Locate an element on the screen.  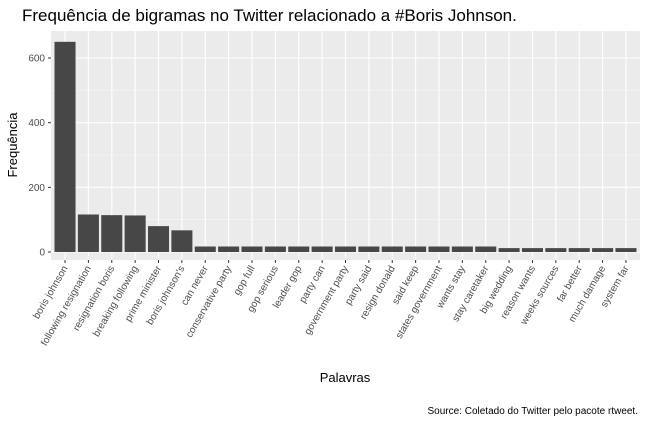
y-tick-label: 0 is located at coordinates (42, 253).